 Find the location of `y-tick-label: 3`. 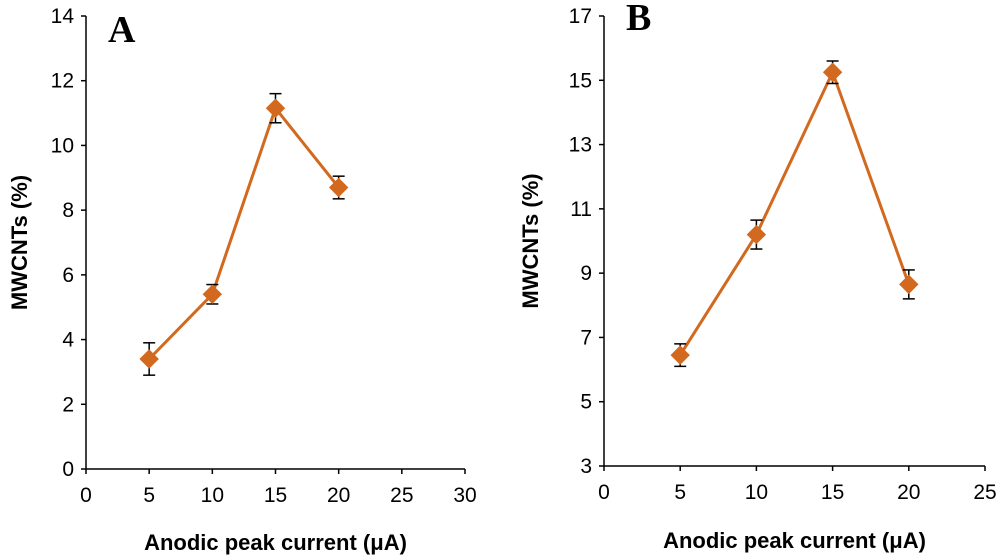

y-tick-label: 3 is located at coordinates (586, 466).